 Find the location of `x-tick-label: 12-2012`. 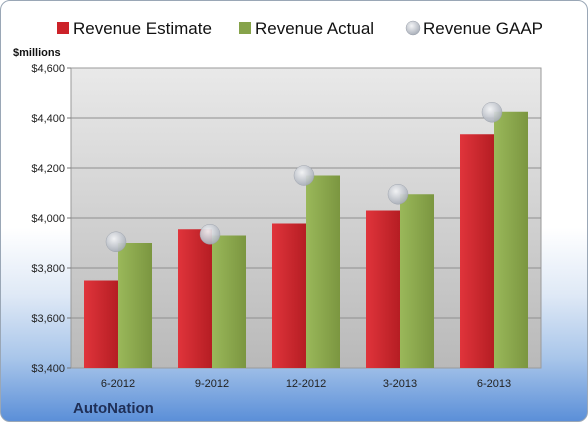

x-tick-label: 12-2012 is located at coordinates (306, 384).